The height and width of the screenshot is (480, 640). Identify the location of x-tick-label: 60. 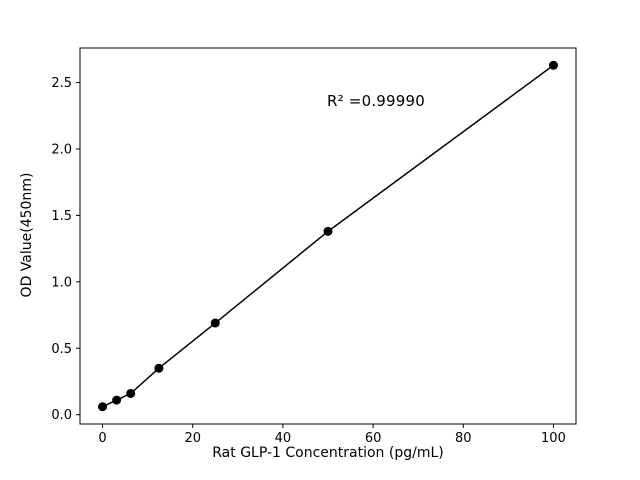
(373, 438).